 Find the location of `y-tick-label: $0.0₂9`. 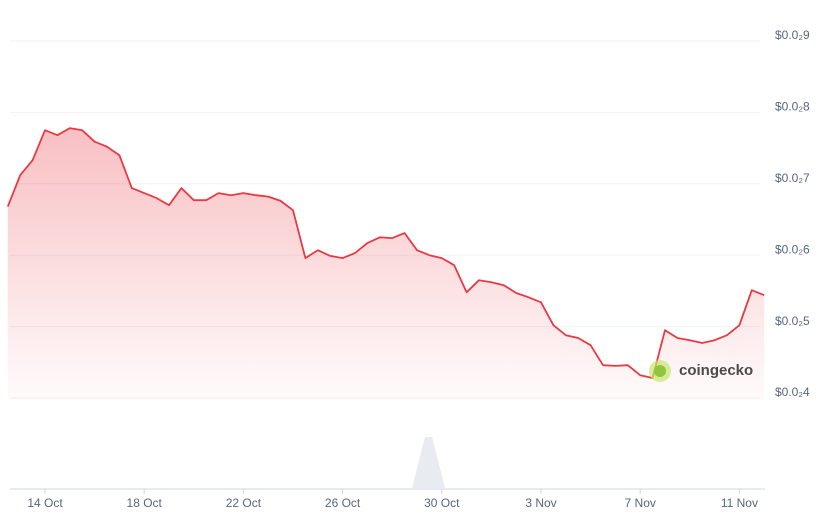

y-tick-label: $0.0₂9 is located at coordinates (792, 35).